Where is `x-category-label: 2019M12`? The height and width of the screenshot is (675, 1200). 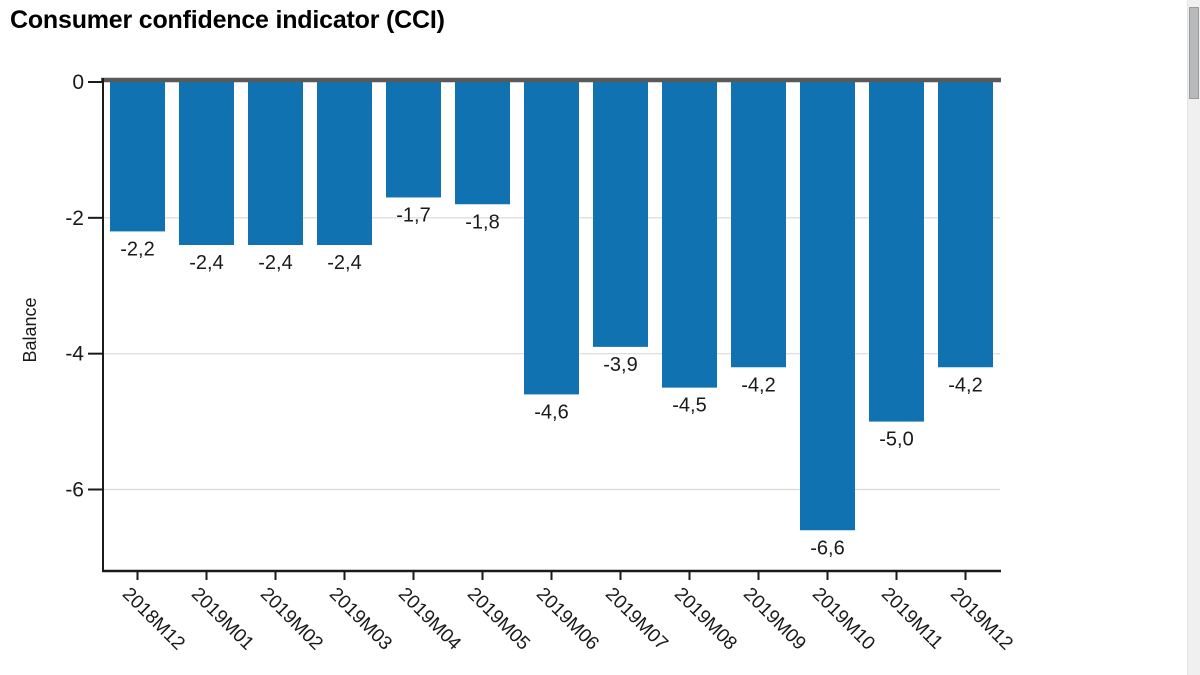
x-category-label: 2019M12 is located at coordinates (981, 619).